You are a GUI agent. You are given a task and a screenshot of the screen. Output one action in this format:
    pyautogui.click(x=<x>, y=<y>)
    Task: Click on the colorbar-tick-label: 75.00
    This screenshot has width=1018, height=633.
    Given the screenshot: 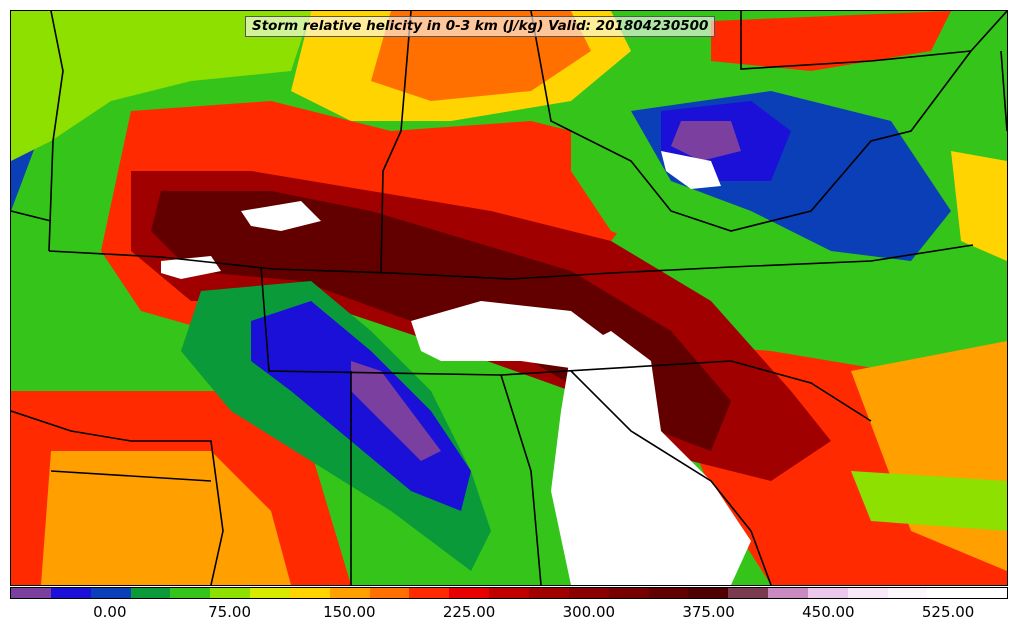 What is the action you would take?
    pyautogui.click(x=230, y=612)
    